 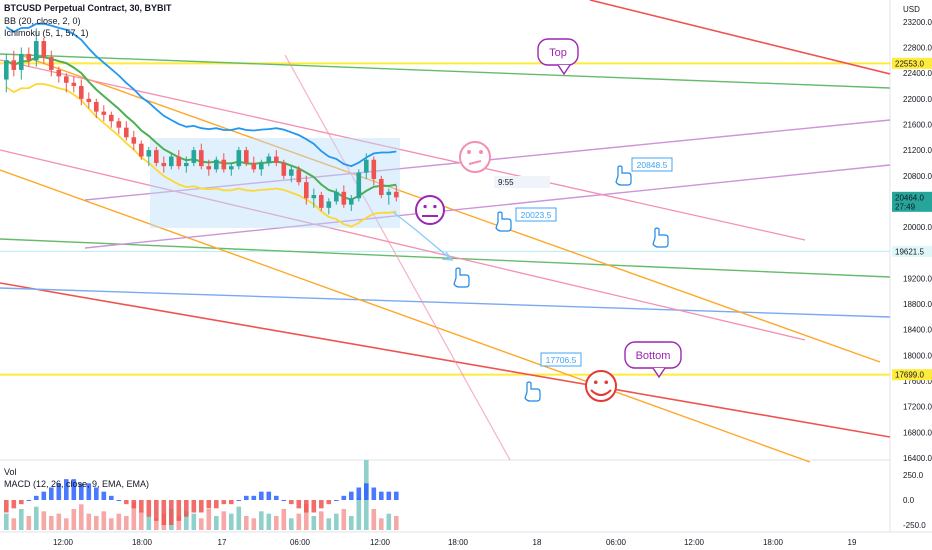 I want to click on thinking-face-icon, so click(x=475, y=157).